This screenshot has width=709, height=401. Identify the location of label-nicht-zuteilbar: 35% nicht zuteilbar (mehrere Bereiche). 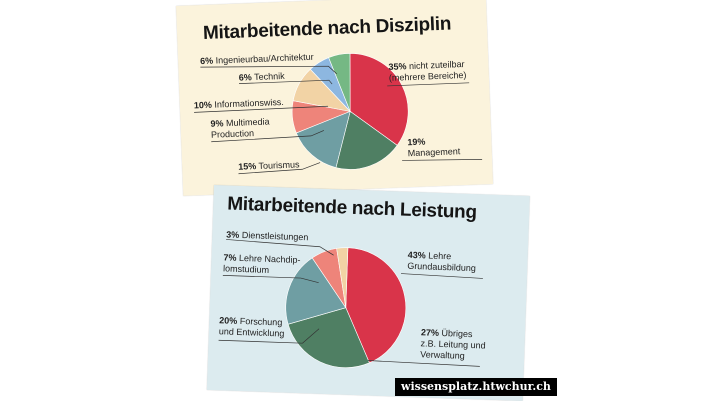
(427, 70).